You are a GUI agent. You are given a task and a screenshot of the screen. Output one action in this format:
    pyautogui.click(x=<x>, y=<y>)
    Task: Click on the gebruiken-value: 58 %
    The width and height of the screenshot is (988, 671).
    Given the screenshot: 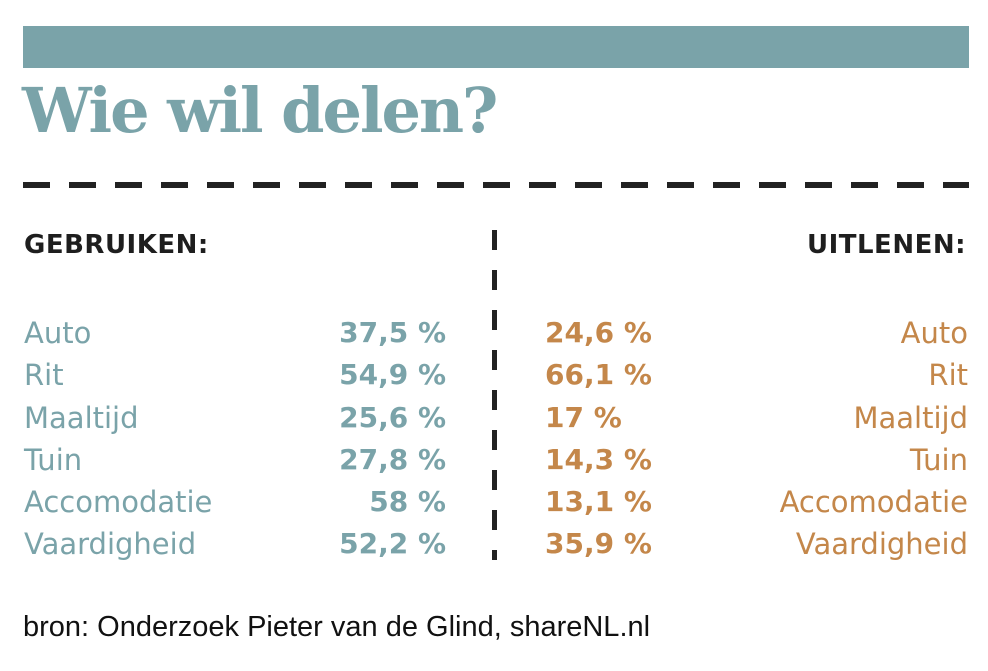 What is the action you would take?
    pyautogui.click(x=407, y=502)
    